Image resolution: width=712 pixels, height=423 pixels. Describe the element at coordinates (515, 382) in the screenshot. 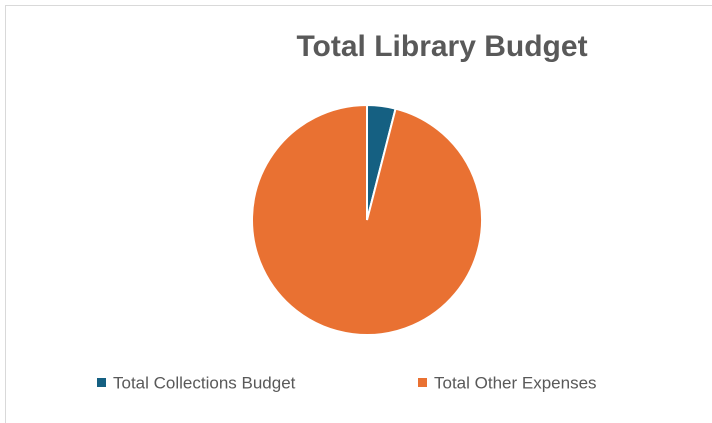

I see `legend-label: Total Other Expenses` at that location.